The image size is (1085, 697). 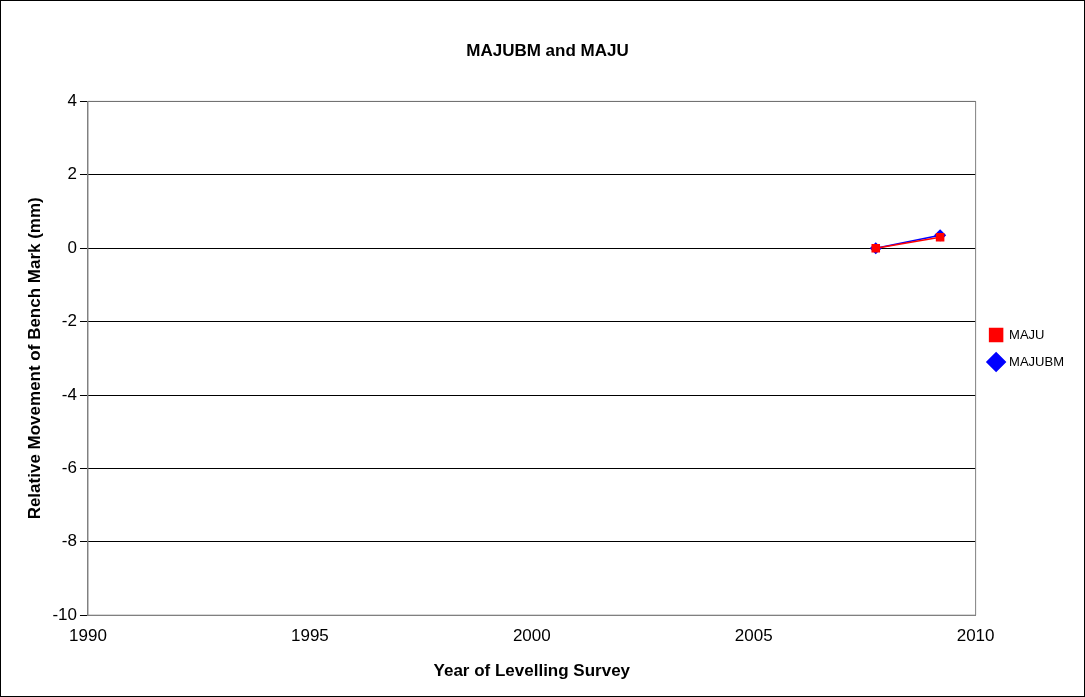 I want to click on y-tick-label: -4, so click(x=69, y=394).